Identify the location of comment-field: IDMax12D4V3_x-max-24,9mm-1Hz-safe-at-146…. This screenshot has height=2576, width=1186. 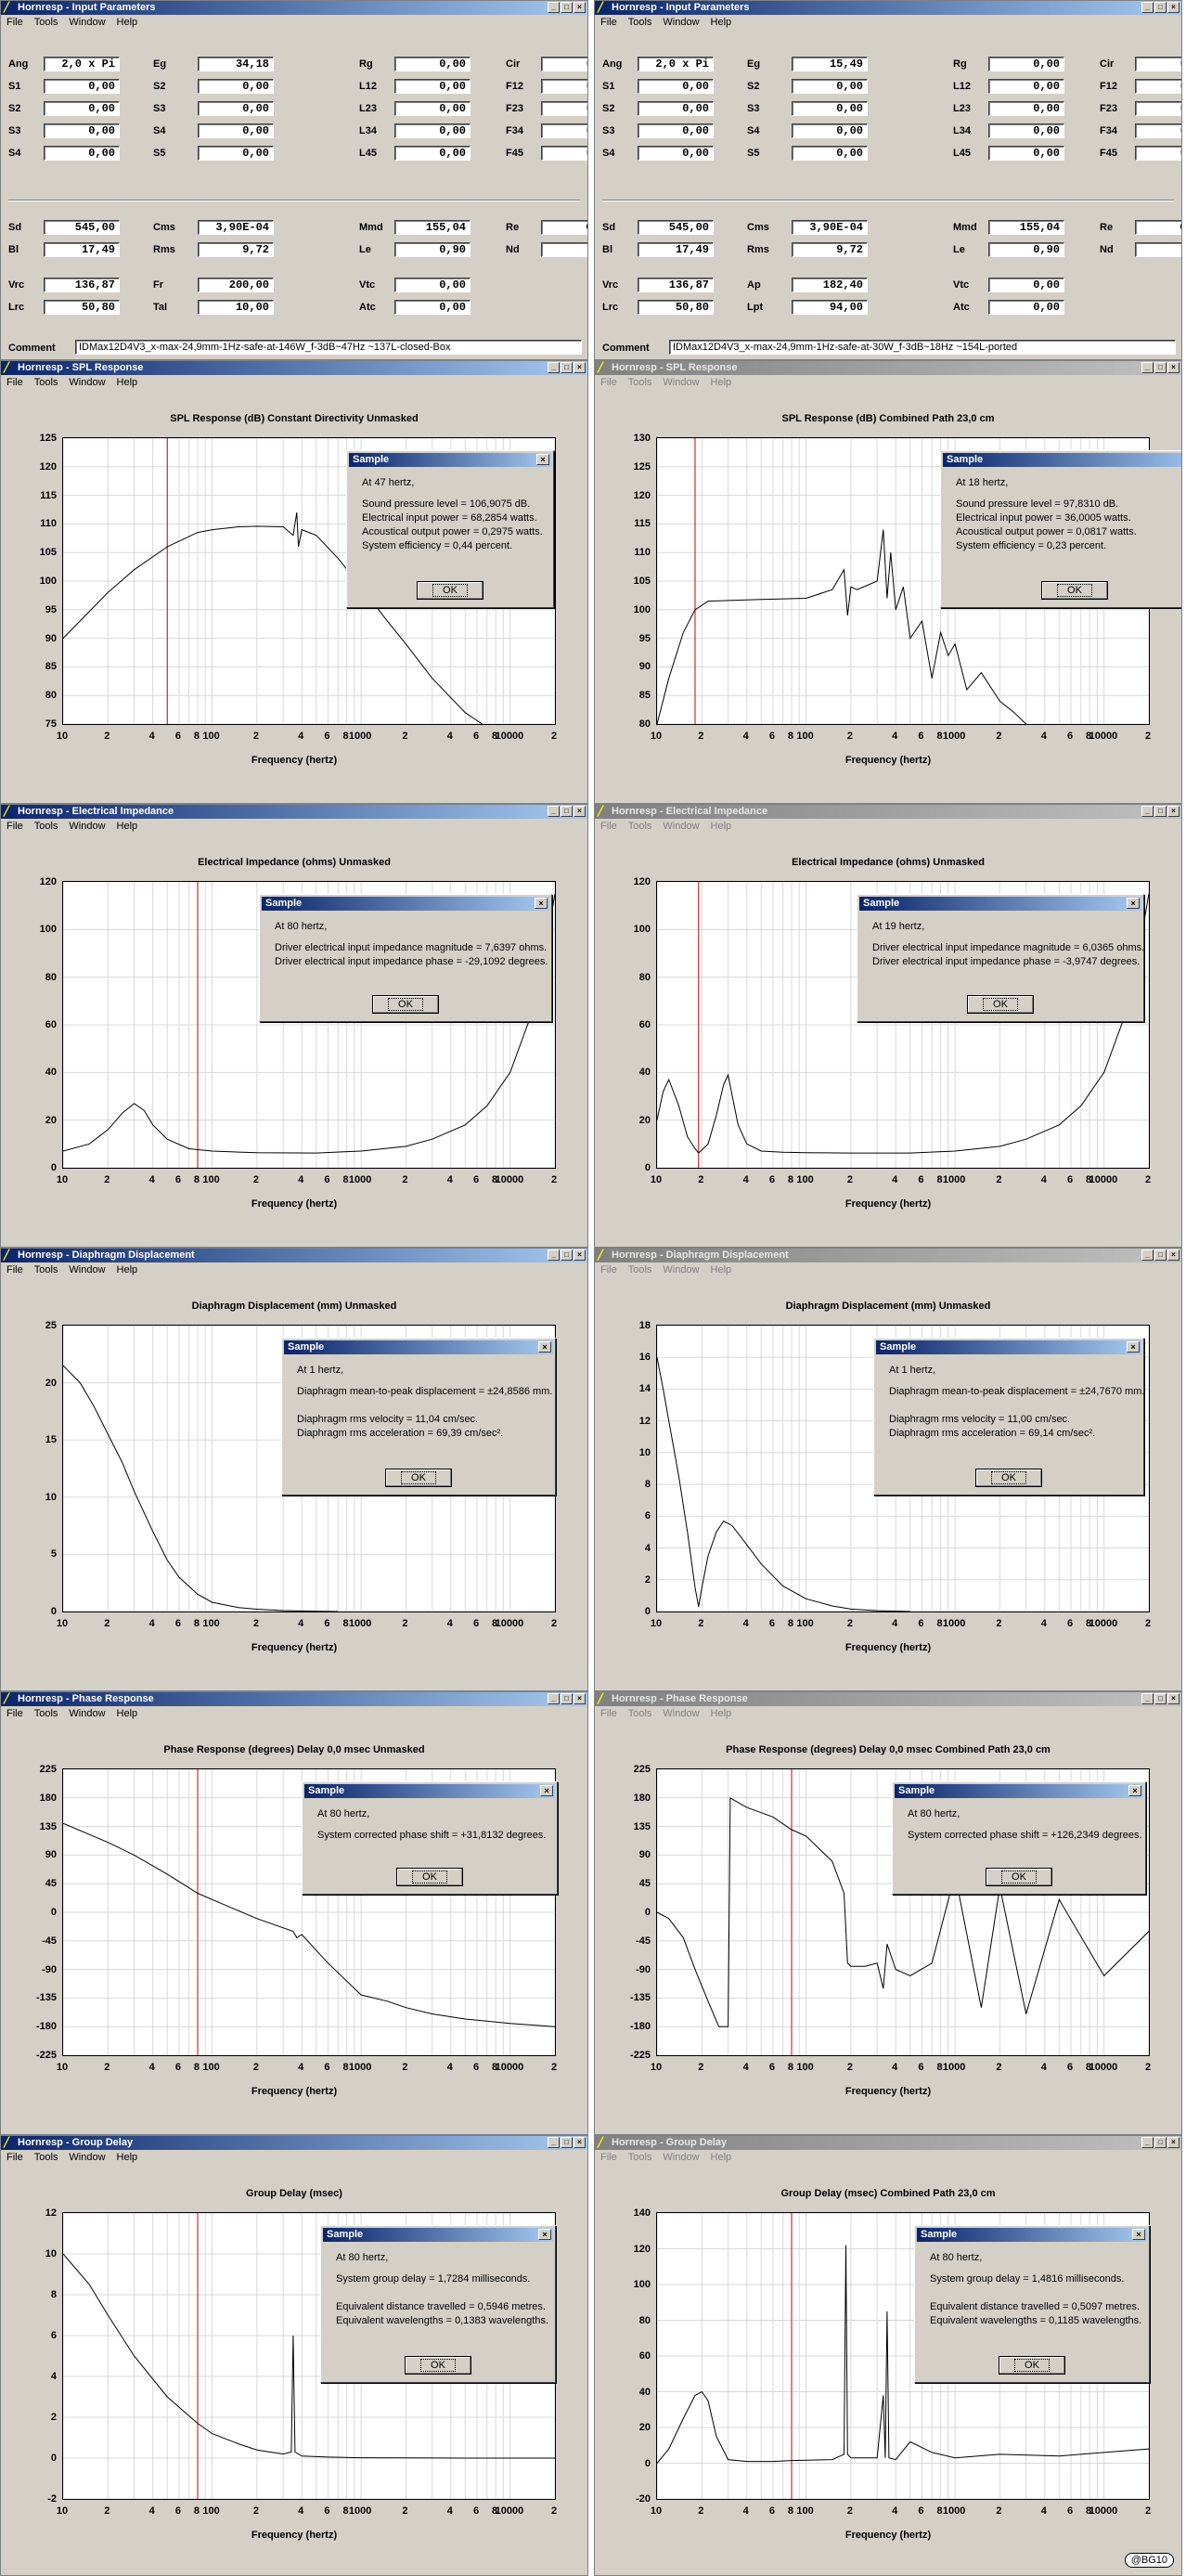
(328, 347).